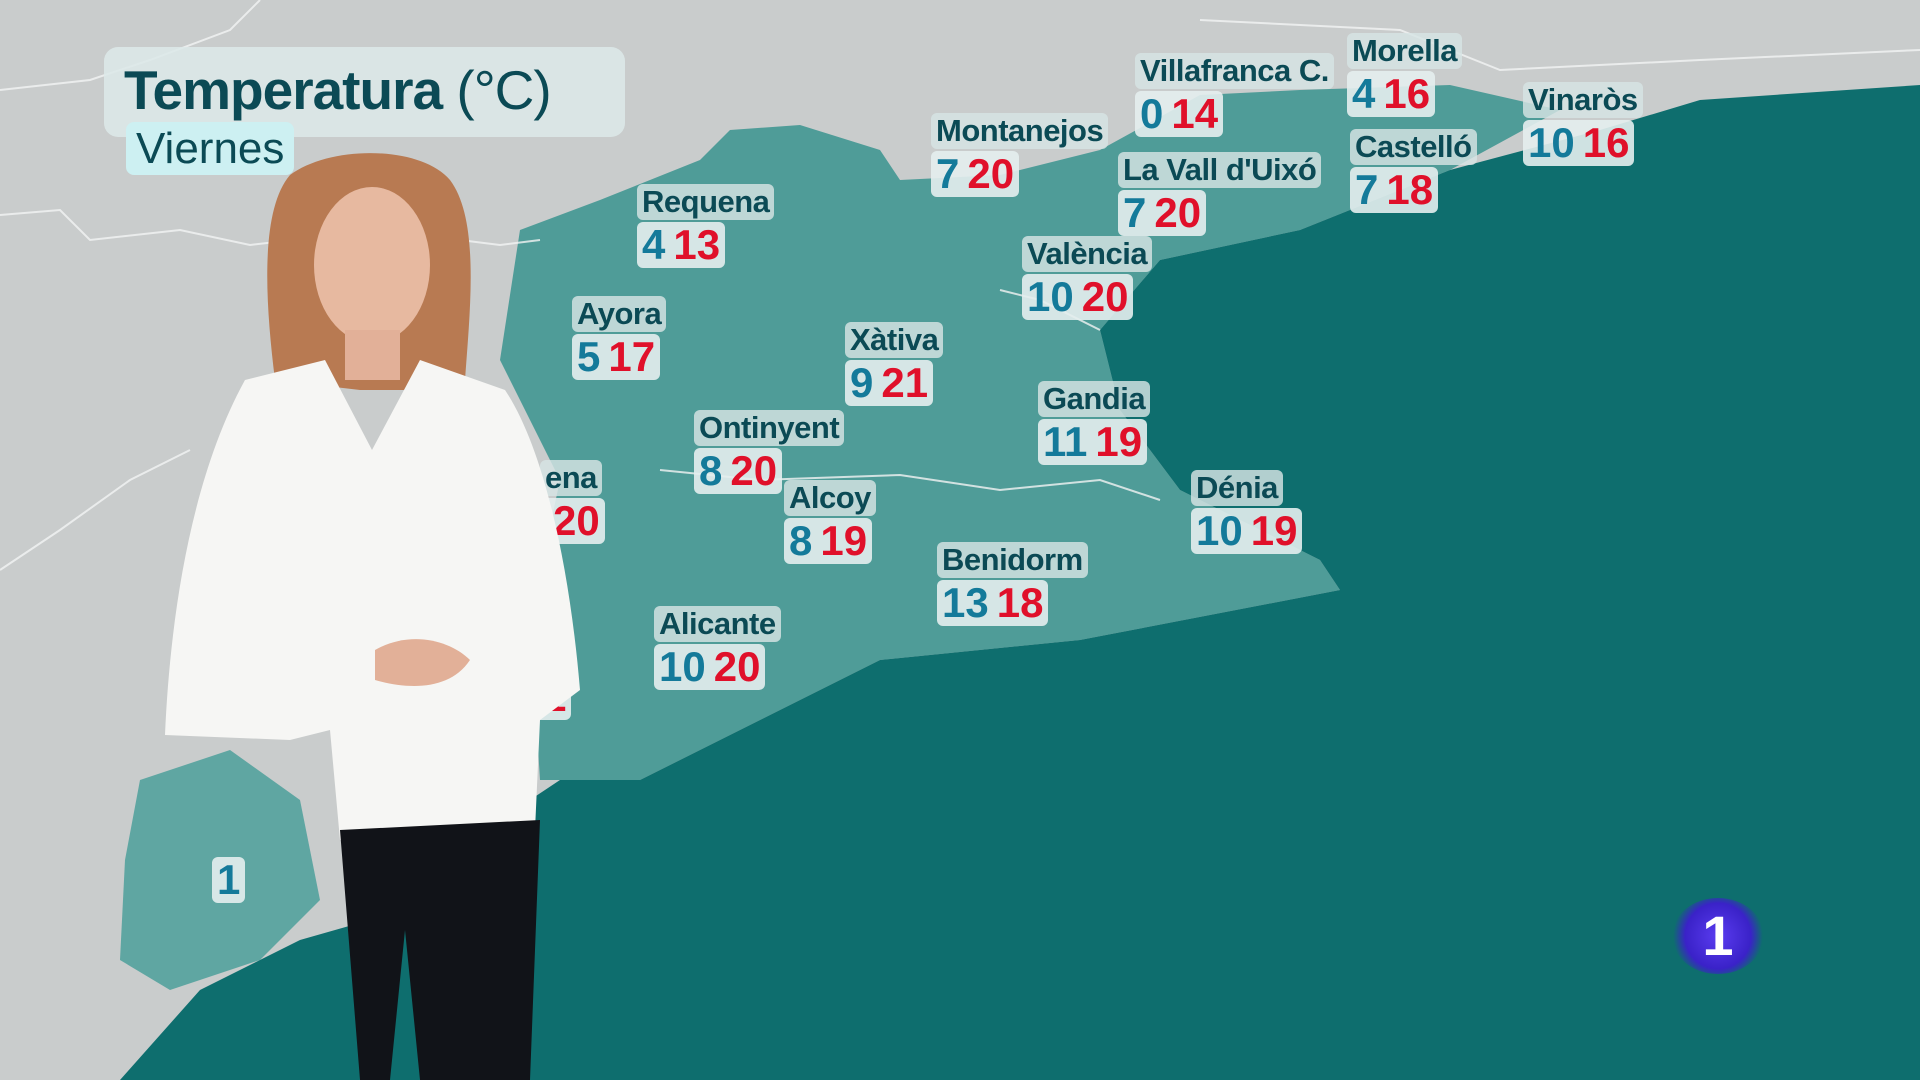 The image size is (1920, 1080). What do you see at coordinates (440, 950) in the screenshot?
I see `presenter-pants` at bounding box center [440, 950].